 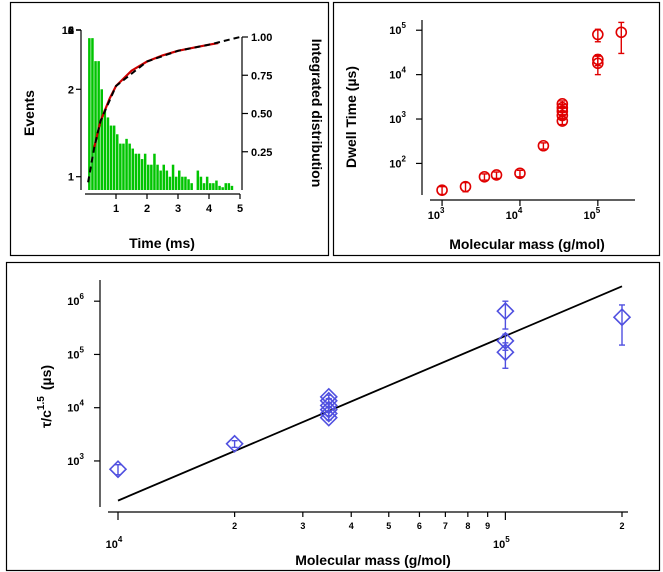 I want to click on dwell-time-axes: 10³ 10⁴ 10⁵ 10² 10³ 10⁴ 10⁵, so click(x=512, y=121).